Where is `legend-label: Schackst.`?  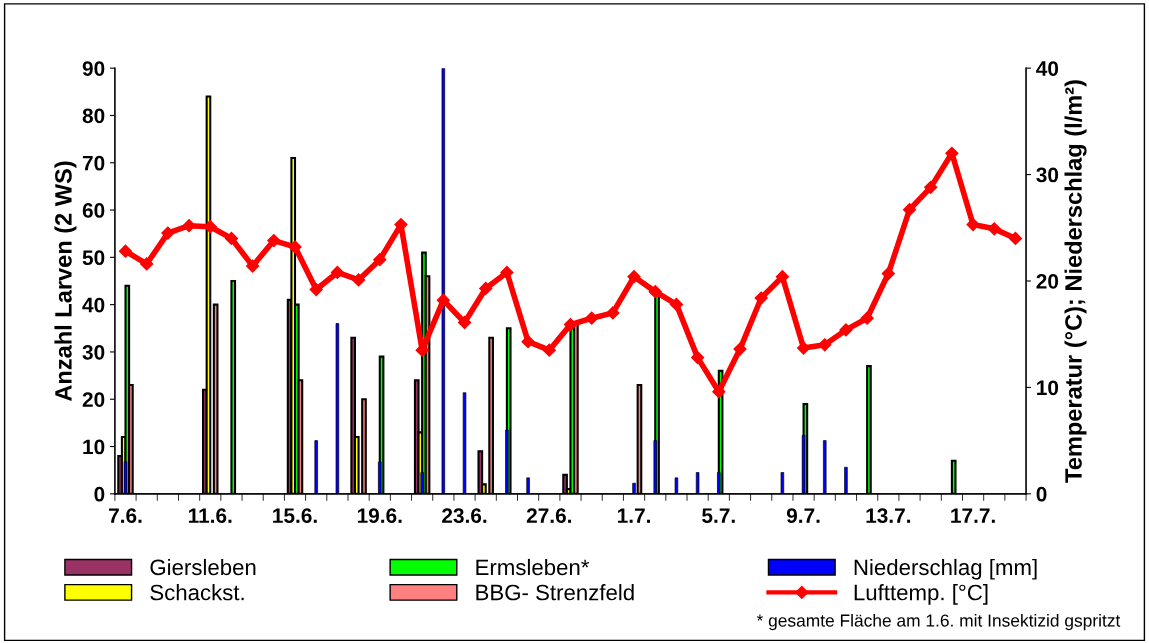 legend-label: Schackst. is located at coordinates (197, 592).